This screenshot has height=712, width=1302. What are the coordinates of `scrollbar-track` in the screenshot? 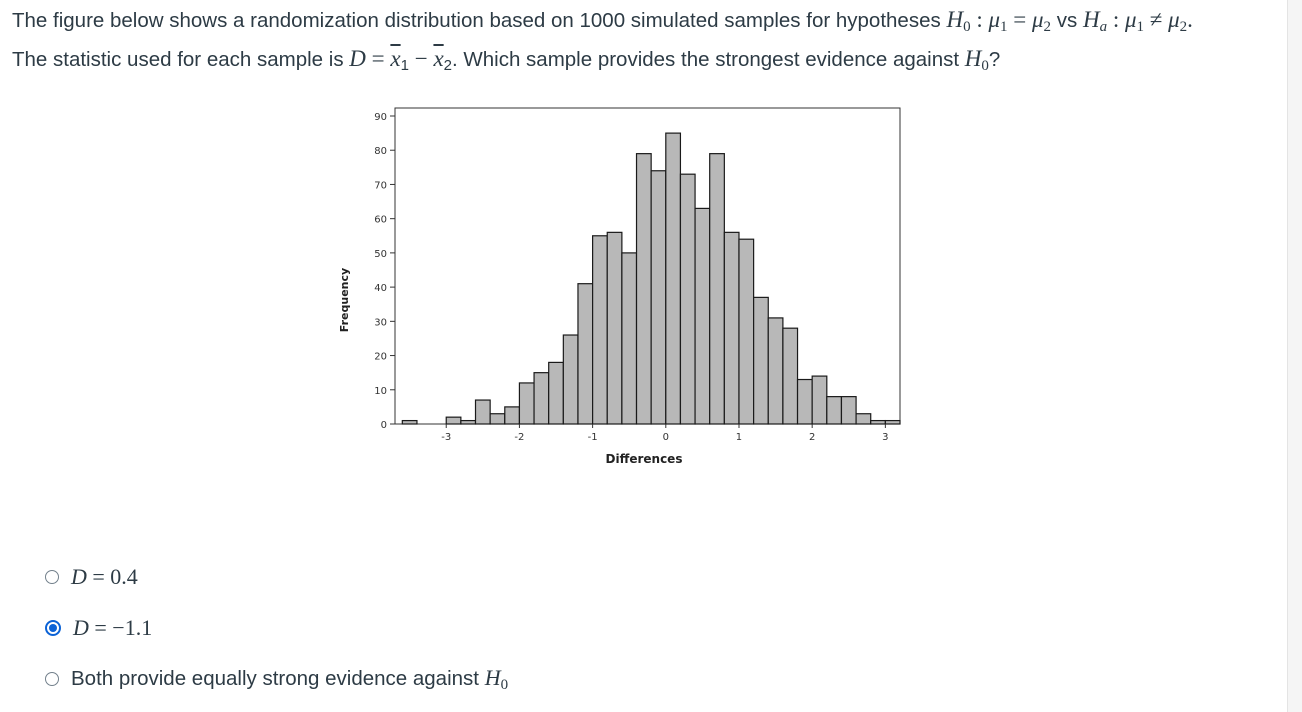 It's located at (1294, 356).